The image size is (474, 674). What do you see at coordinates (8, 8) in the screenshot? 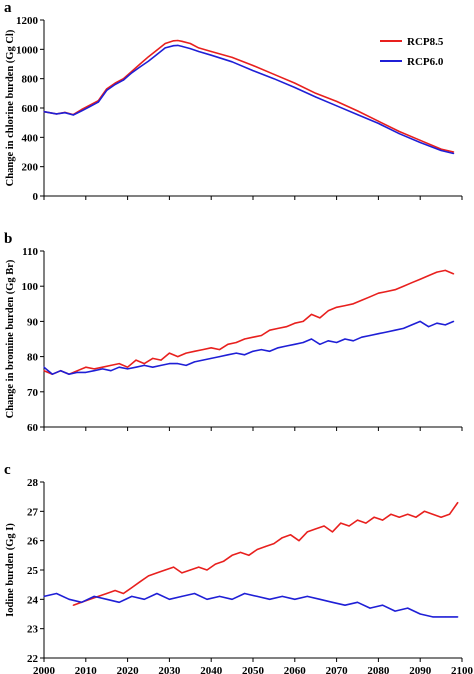
I see `panel-label: a` at bounding box center [8, 8].